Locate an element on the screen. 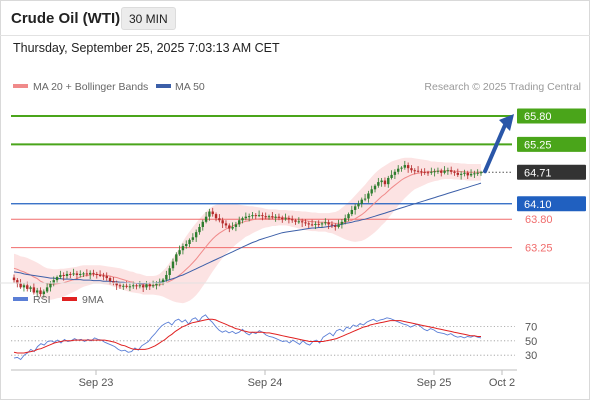  rsi-tick-label: 70 is located at coordinates (531, 327).